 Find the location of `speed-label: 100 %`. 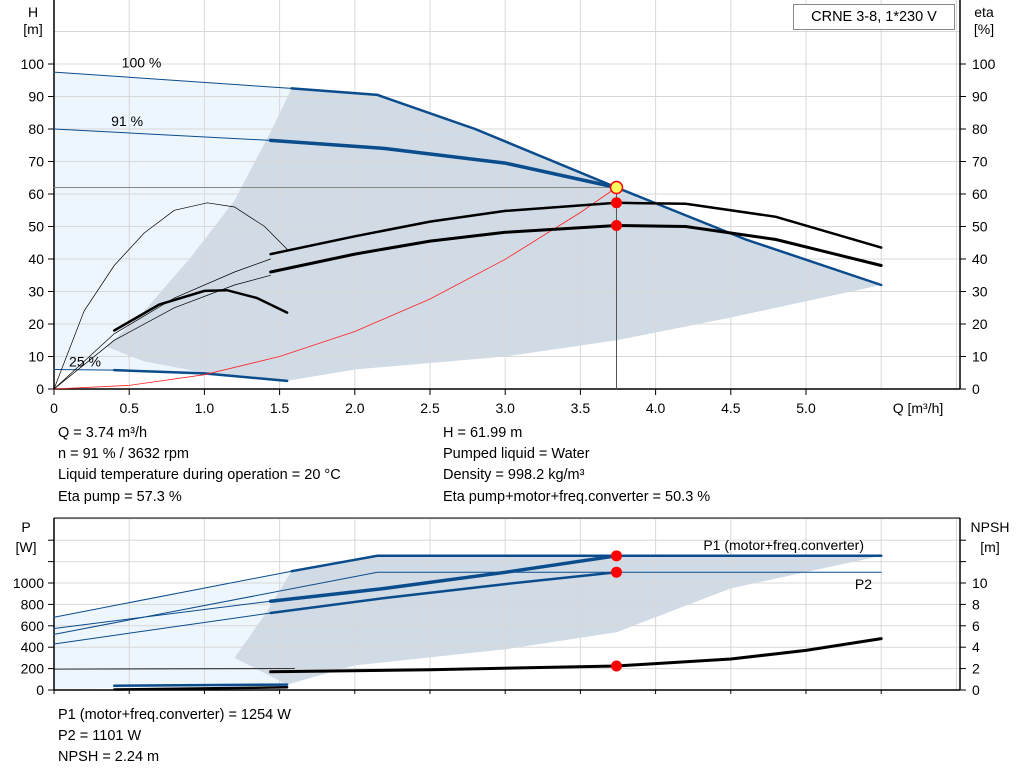

speed-label: 100 % is located at coordinates (142, 62).